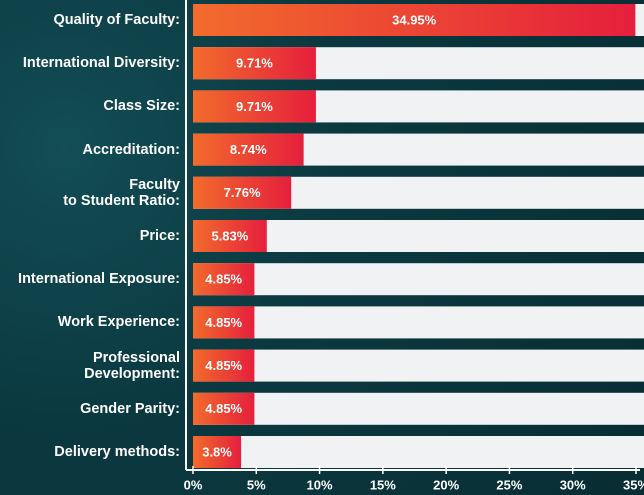 The height and width of the screenshot is (495, 644). What do you see at coordinates (117, 20) in the screenshot?
I see `category-label: Quality of Faculty:` at bounding box center [117, 20].